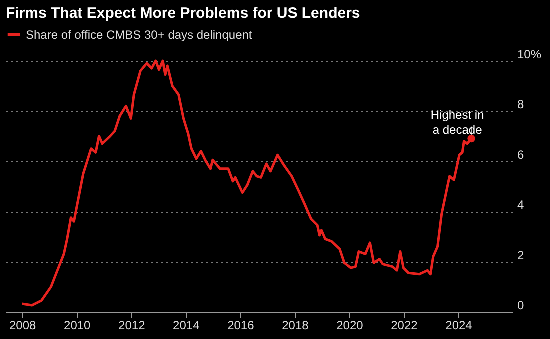  Describe the element at coordinates (404, 325) in the screenshot. I see `x-tick-label: 2022` at that location.